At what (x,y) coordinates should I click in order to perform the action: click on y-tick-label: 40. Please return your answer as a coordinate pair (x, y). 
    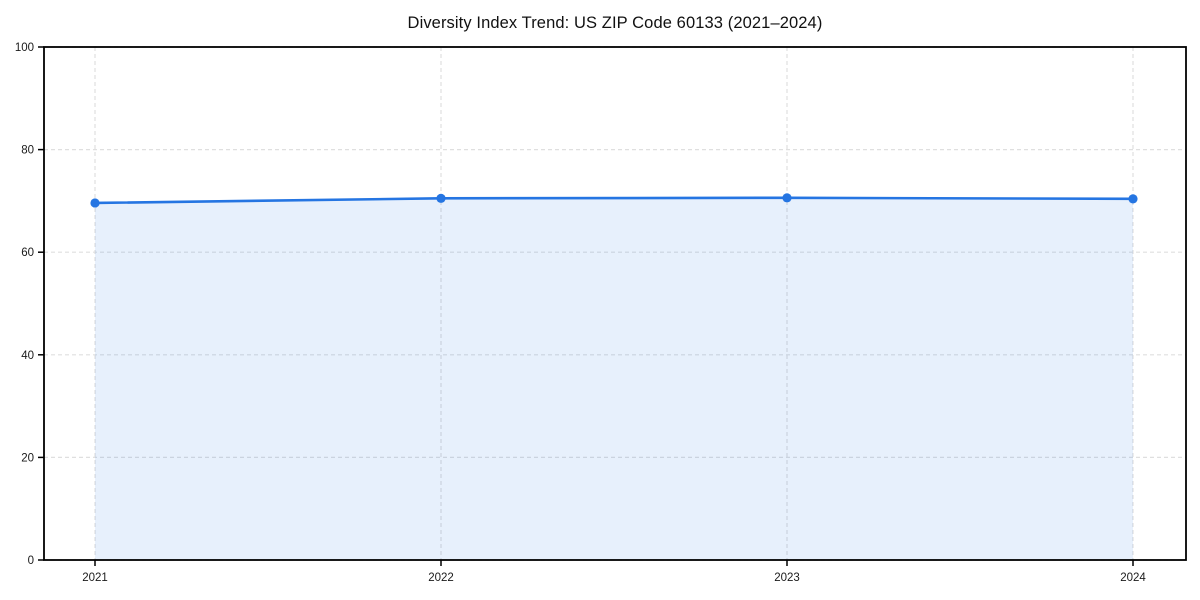
    Looking at the image, I should click on (27, 356).